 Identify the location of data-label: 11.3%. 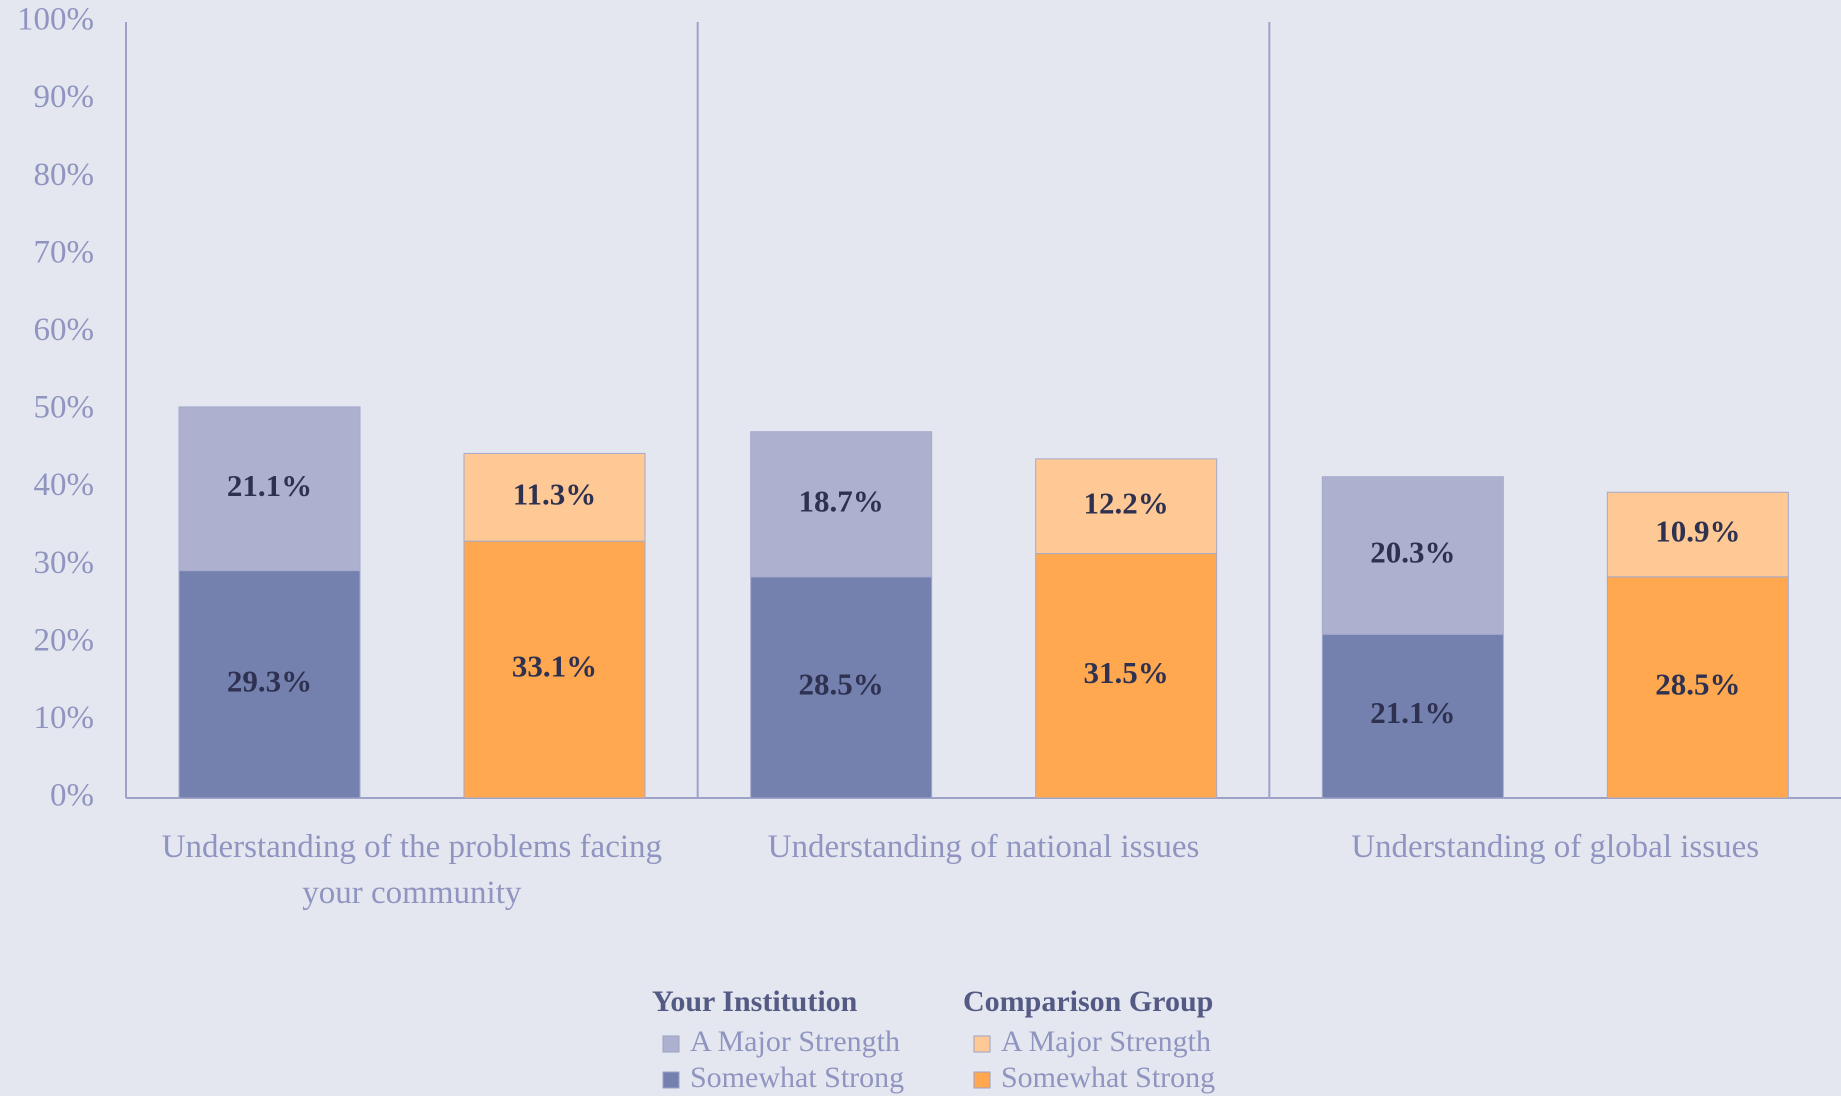
(555, 493).